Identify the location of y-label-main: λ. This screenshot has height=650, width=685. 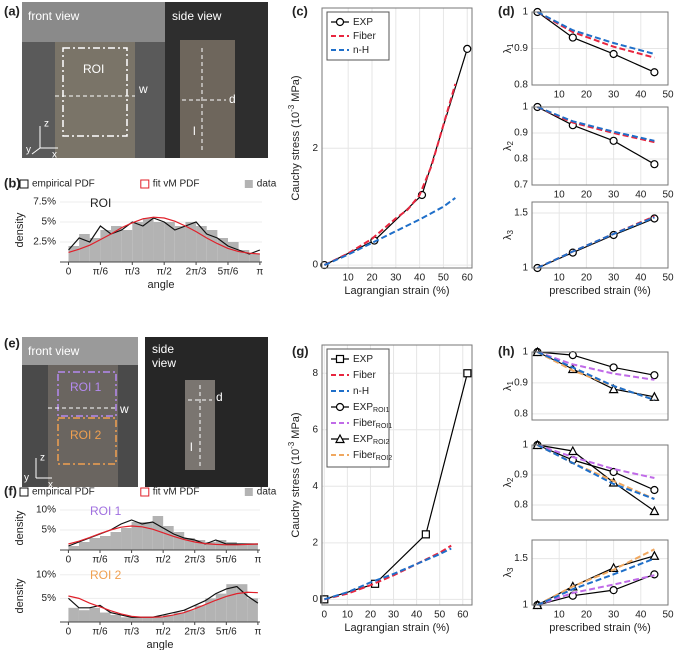
(508, 574).